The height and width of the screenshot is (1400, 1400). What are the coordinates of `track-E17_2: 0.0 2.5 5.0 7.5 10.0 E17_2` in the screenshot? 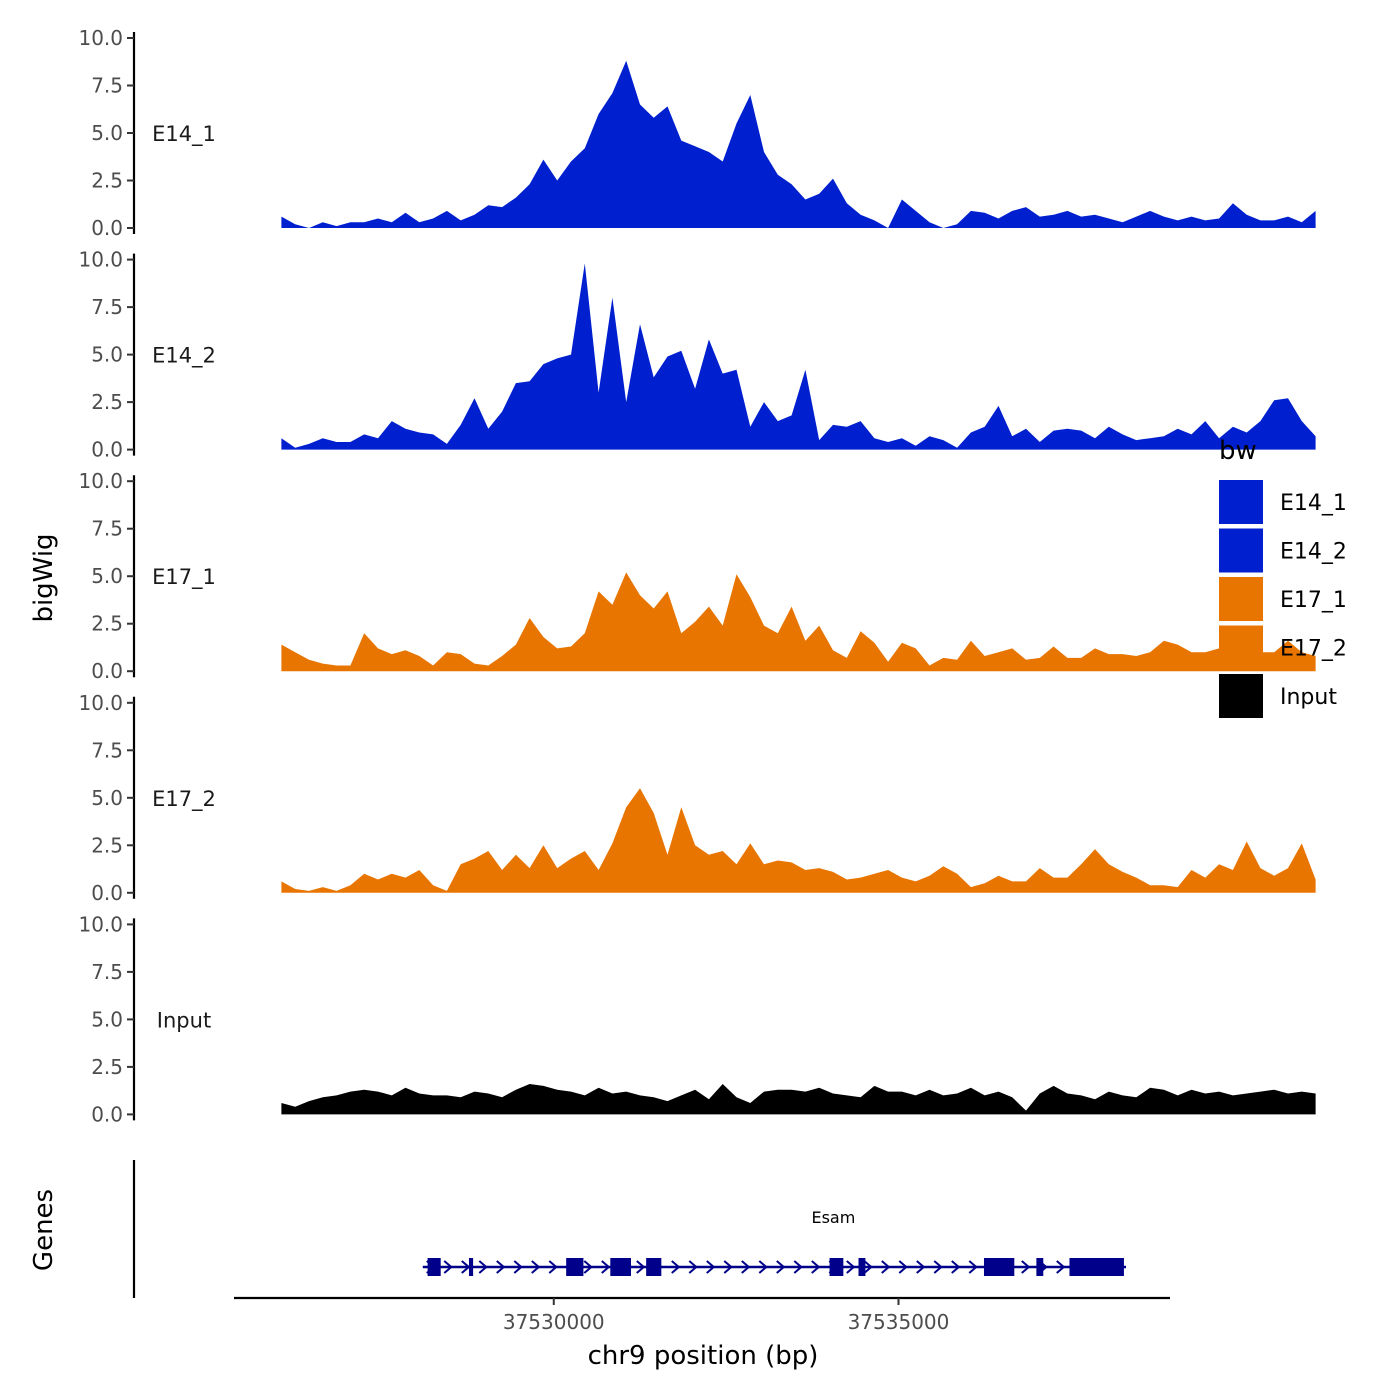 It's located at (697, 798).